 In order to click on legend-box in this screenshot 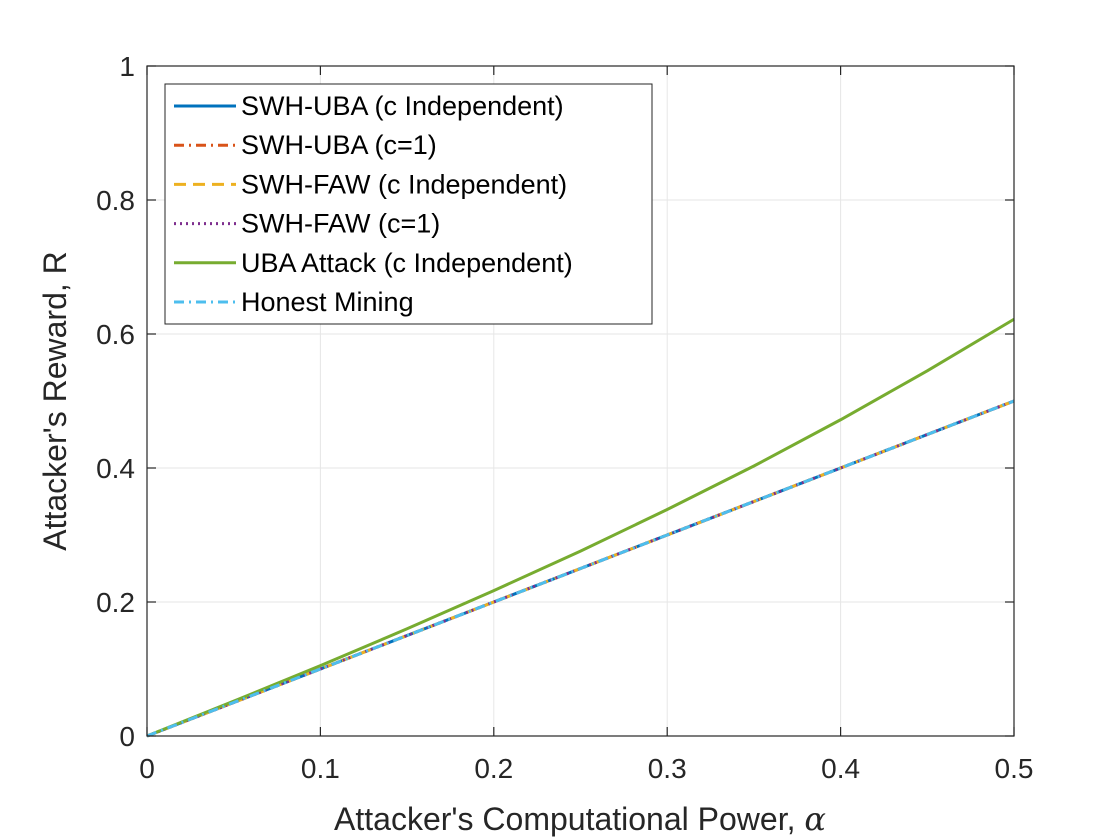, I will do `click(408, 204)`.